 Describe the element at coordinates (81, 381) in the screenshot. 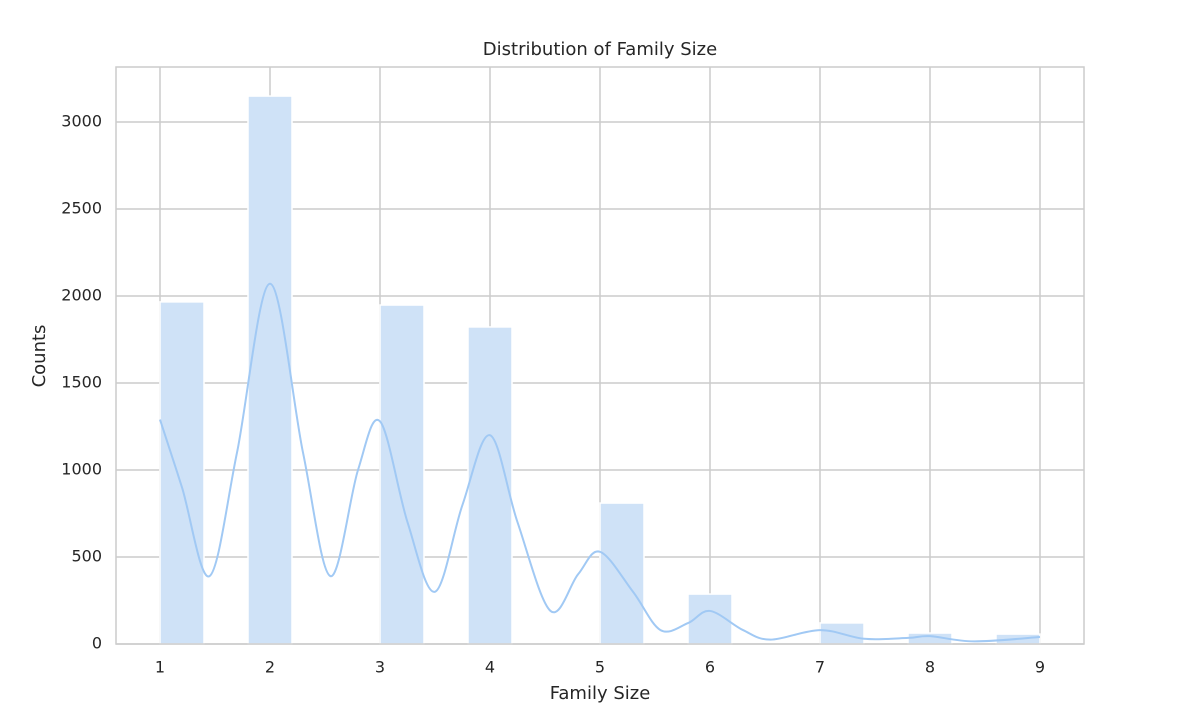

I see `y-tick-label: 1500` at that location.